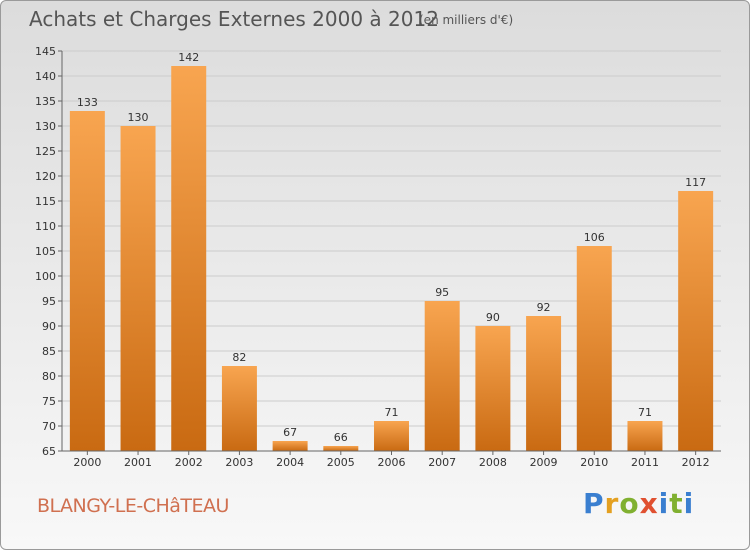 This screenshot has height=550, width=750. Describe the element at coordinates (544, 307) in the screenshot. I see `bar-value-label: 92` at that location.